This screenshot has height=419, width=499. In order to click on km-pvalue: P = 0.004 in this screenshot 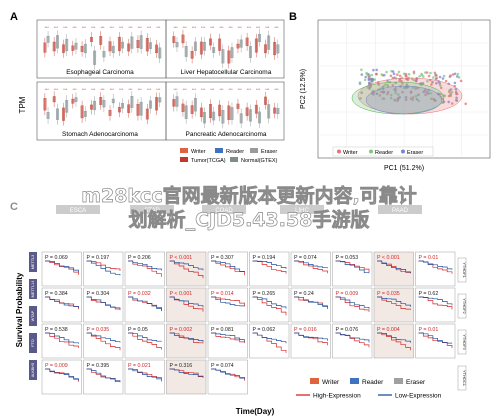, I will do `click(388, 330)`.